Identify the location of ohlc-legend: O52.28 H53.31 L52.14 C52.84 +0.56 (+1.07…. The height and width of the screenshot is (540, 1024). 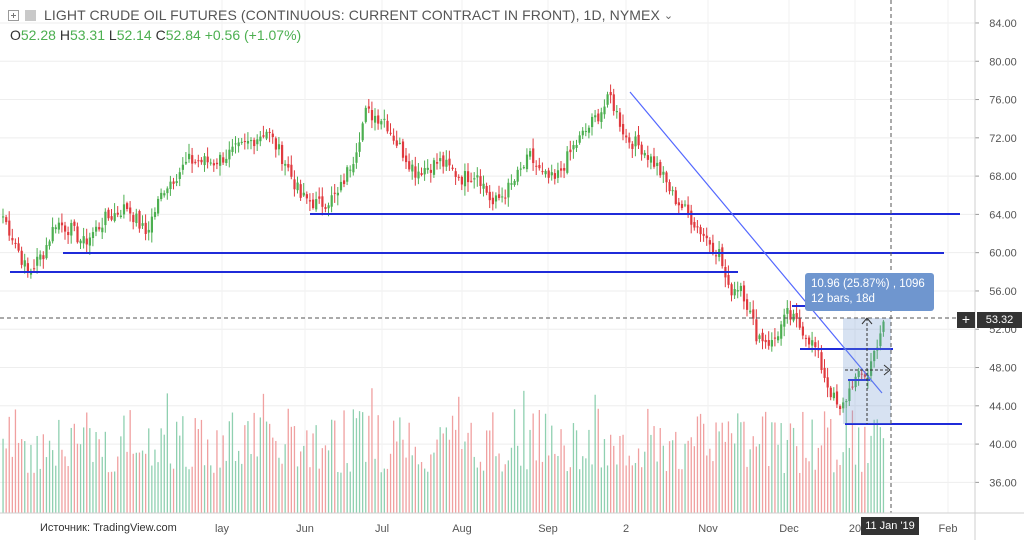
(155, 35).